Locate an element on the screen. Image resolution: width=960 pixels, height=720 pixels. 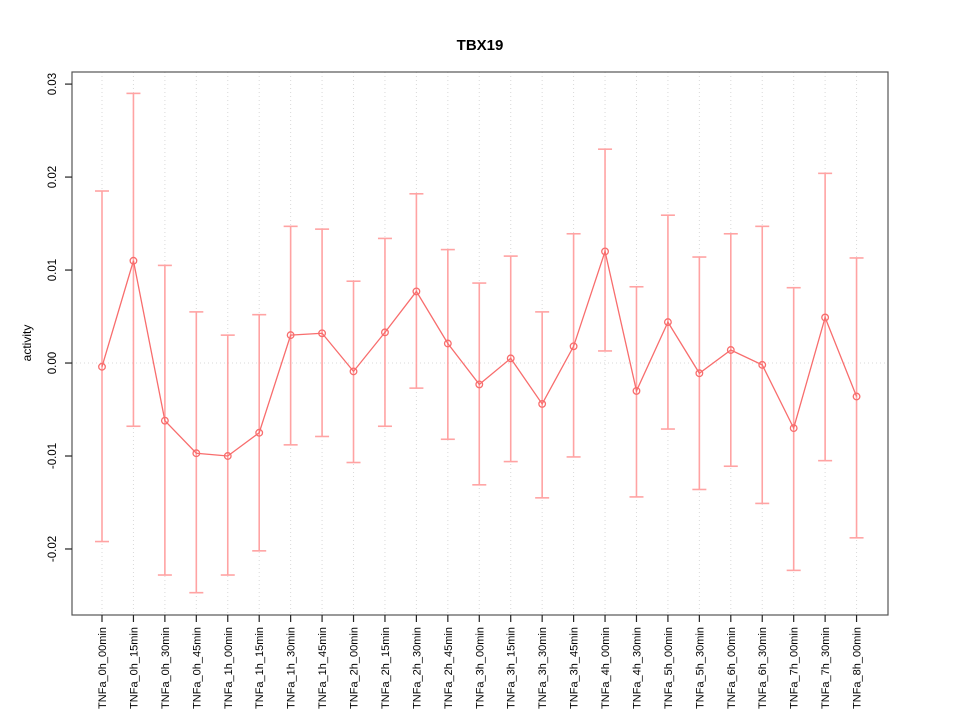
y-tick-label: -0.02 is located at coordinates (53, 549).